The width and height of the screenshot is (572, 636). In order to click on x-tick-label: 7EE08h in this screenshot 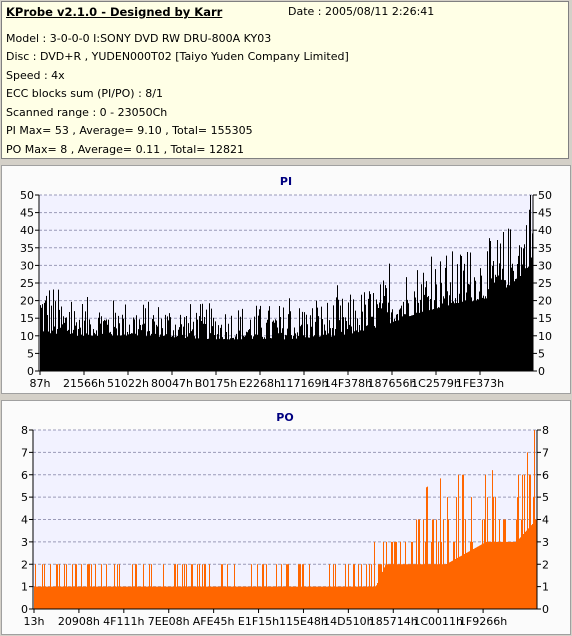, I will do `click(169, 621)`.